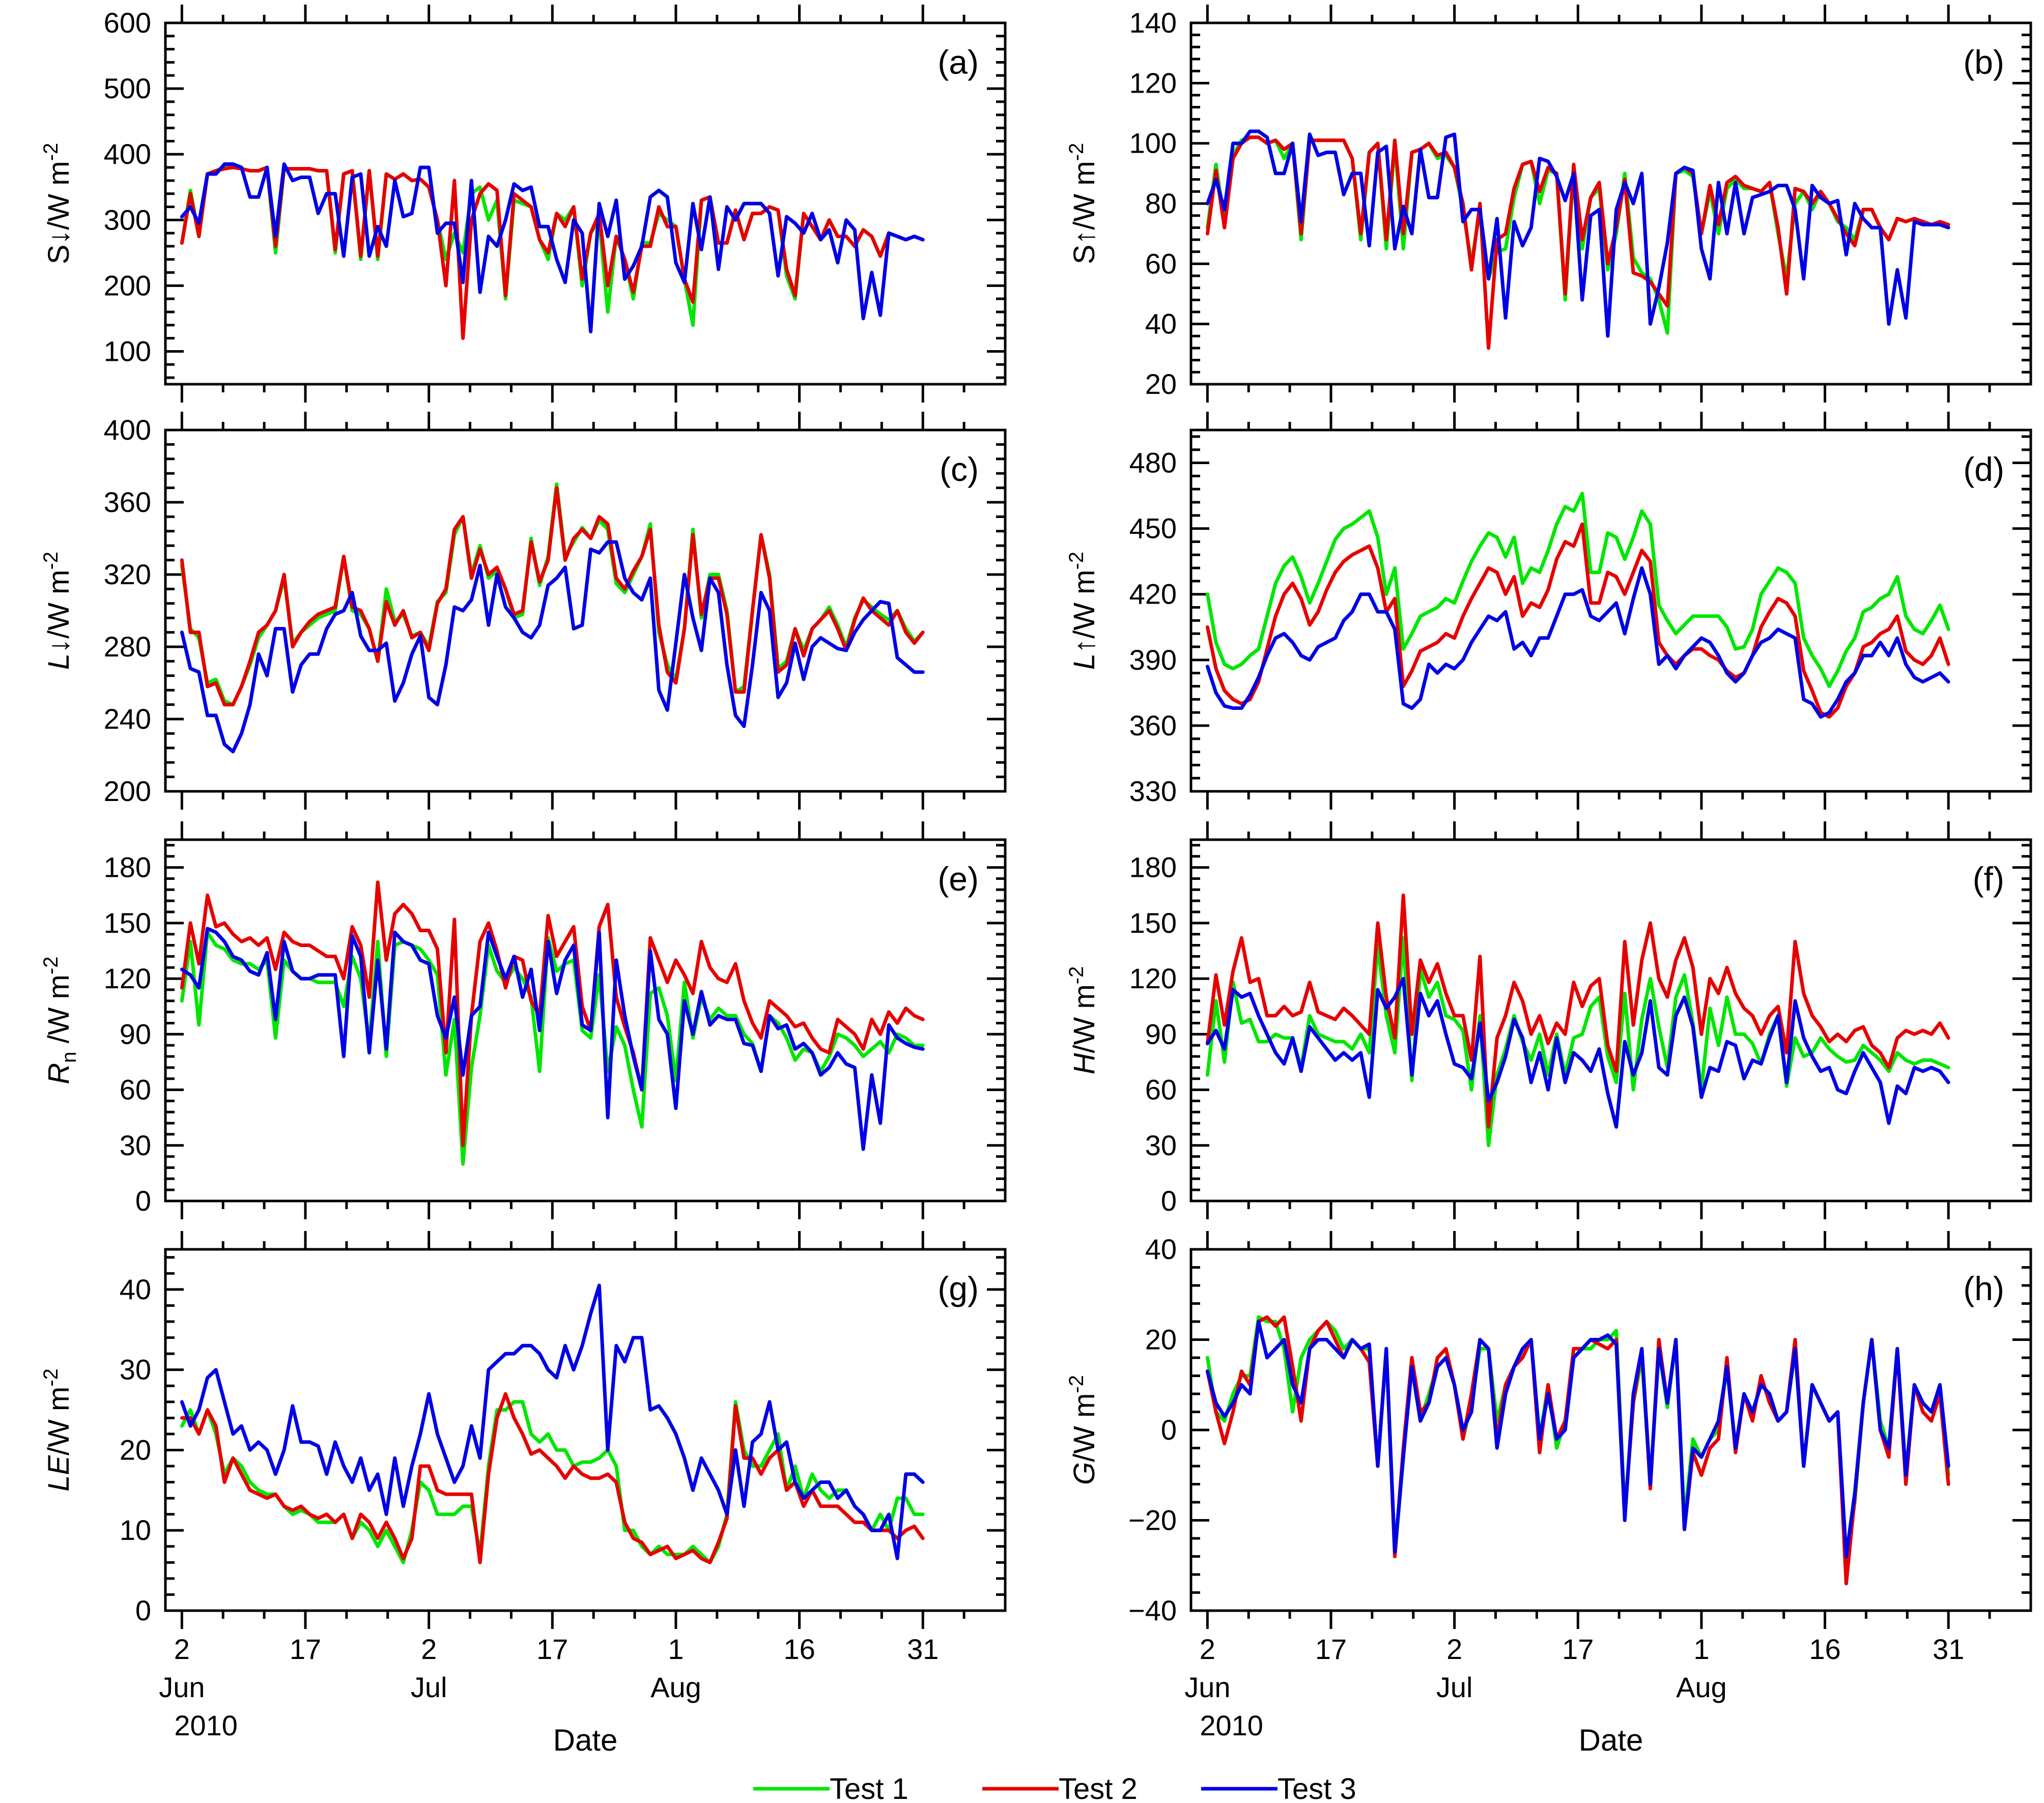 Image resolution: width=2044 pixels, height=1803 pixels. I want to click on y-tick-label: 450, so click(1153, 528).